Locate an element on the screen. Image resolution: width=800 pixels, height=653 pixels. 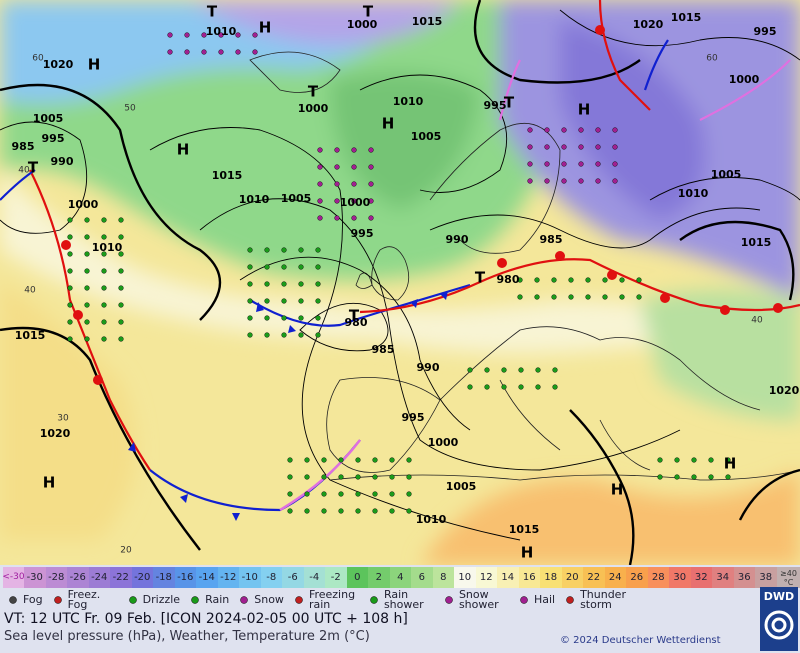
scale-cell: ≥40 °C is located at coordinates (788, 577).